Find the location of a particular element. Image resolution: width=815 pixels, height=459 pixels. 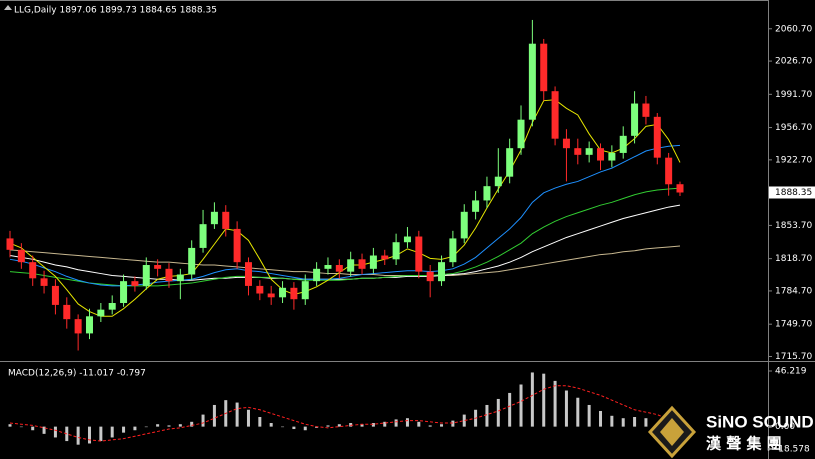

y-tick-label: 2060.70 is located at coordinates (793, 29).